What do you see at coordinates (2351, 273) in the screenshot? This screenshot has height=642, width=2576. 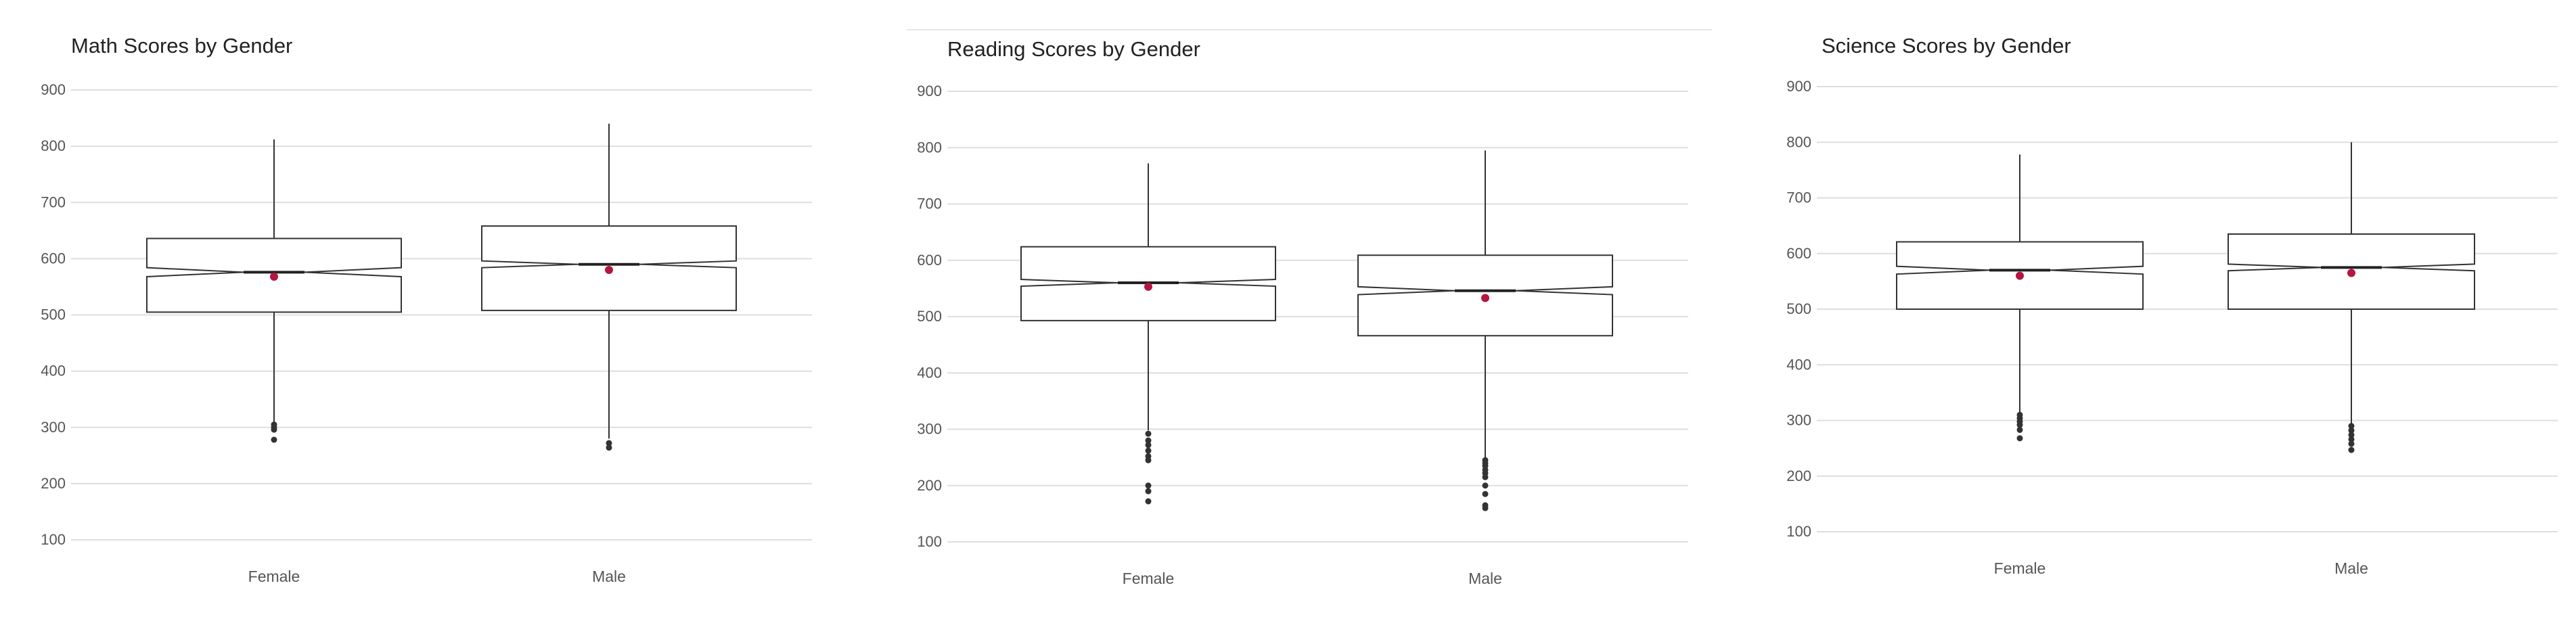 I see `science-male-mean-point` at bounding box center [2351, 273].